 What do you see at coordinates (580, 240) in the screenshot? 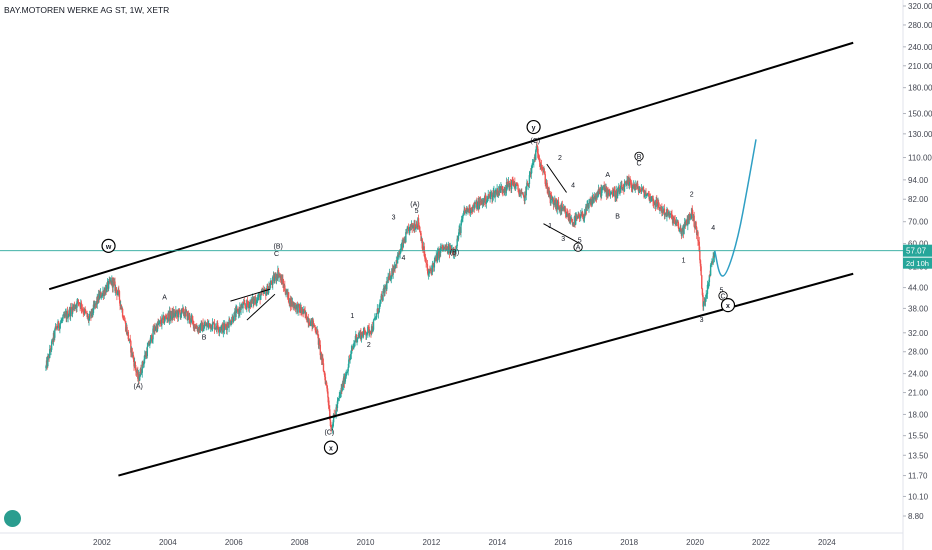
I see `wave-label-21: 5` at bounding box center [580, 240].